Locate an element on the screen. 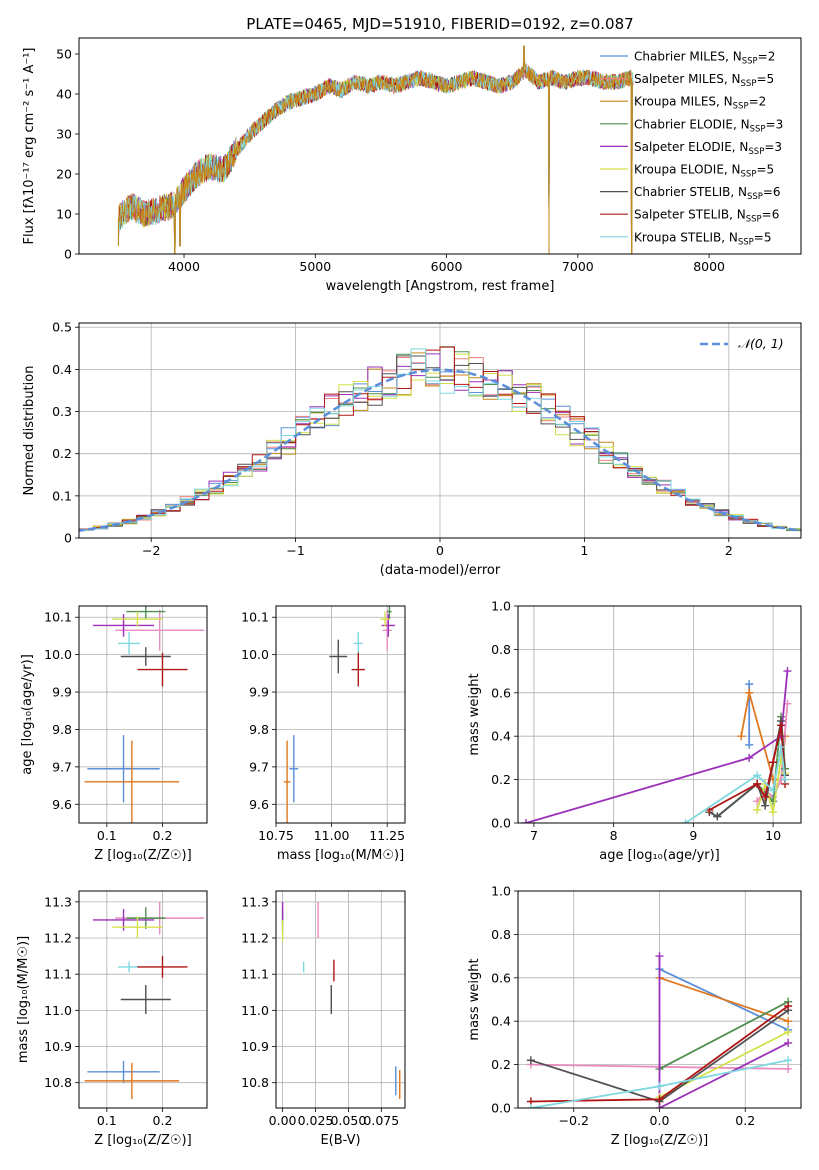 The image size is (819, 1170). mass_weight_vs_Z-frame is located at coordinates (659, 999).